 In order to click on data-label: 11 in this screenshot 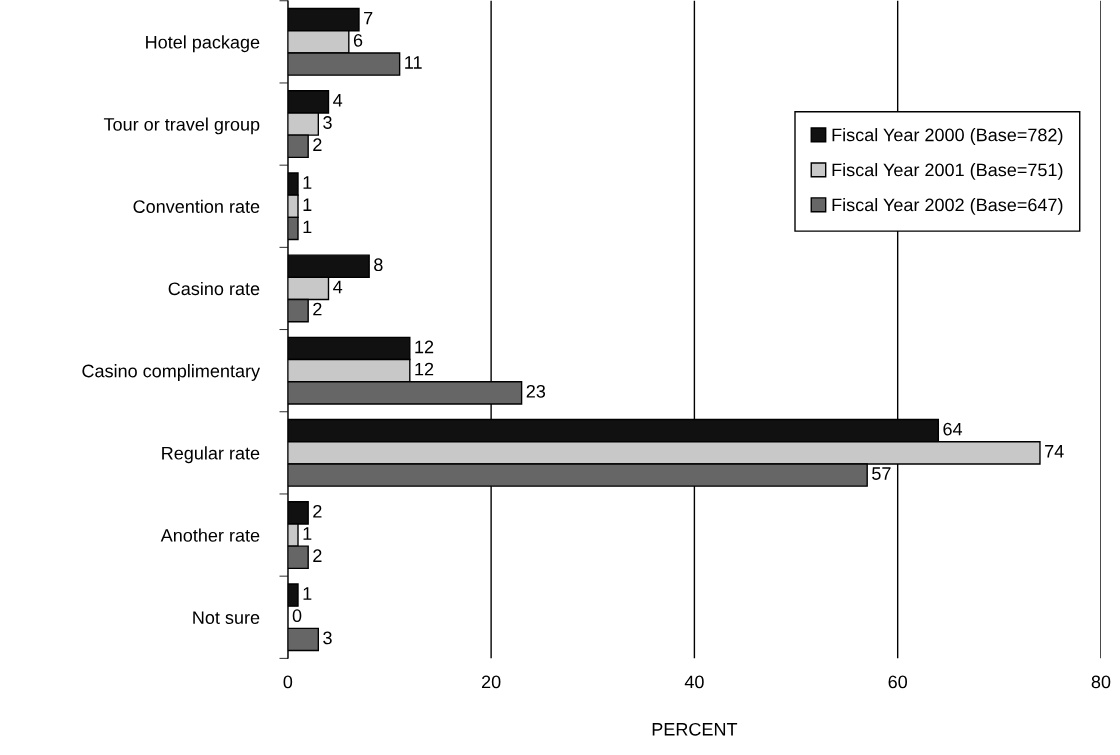, I will do `click(413, 62)`.